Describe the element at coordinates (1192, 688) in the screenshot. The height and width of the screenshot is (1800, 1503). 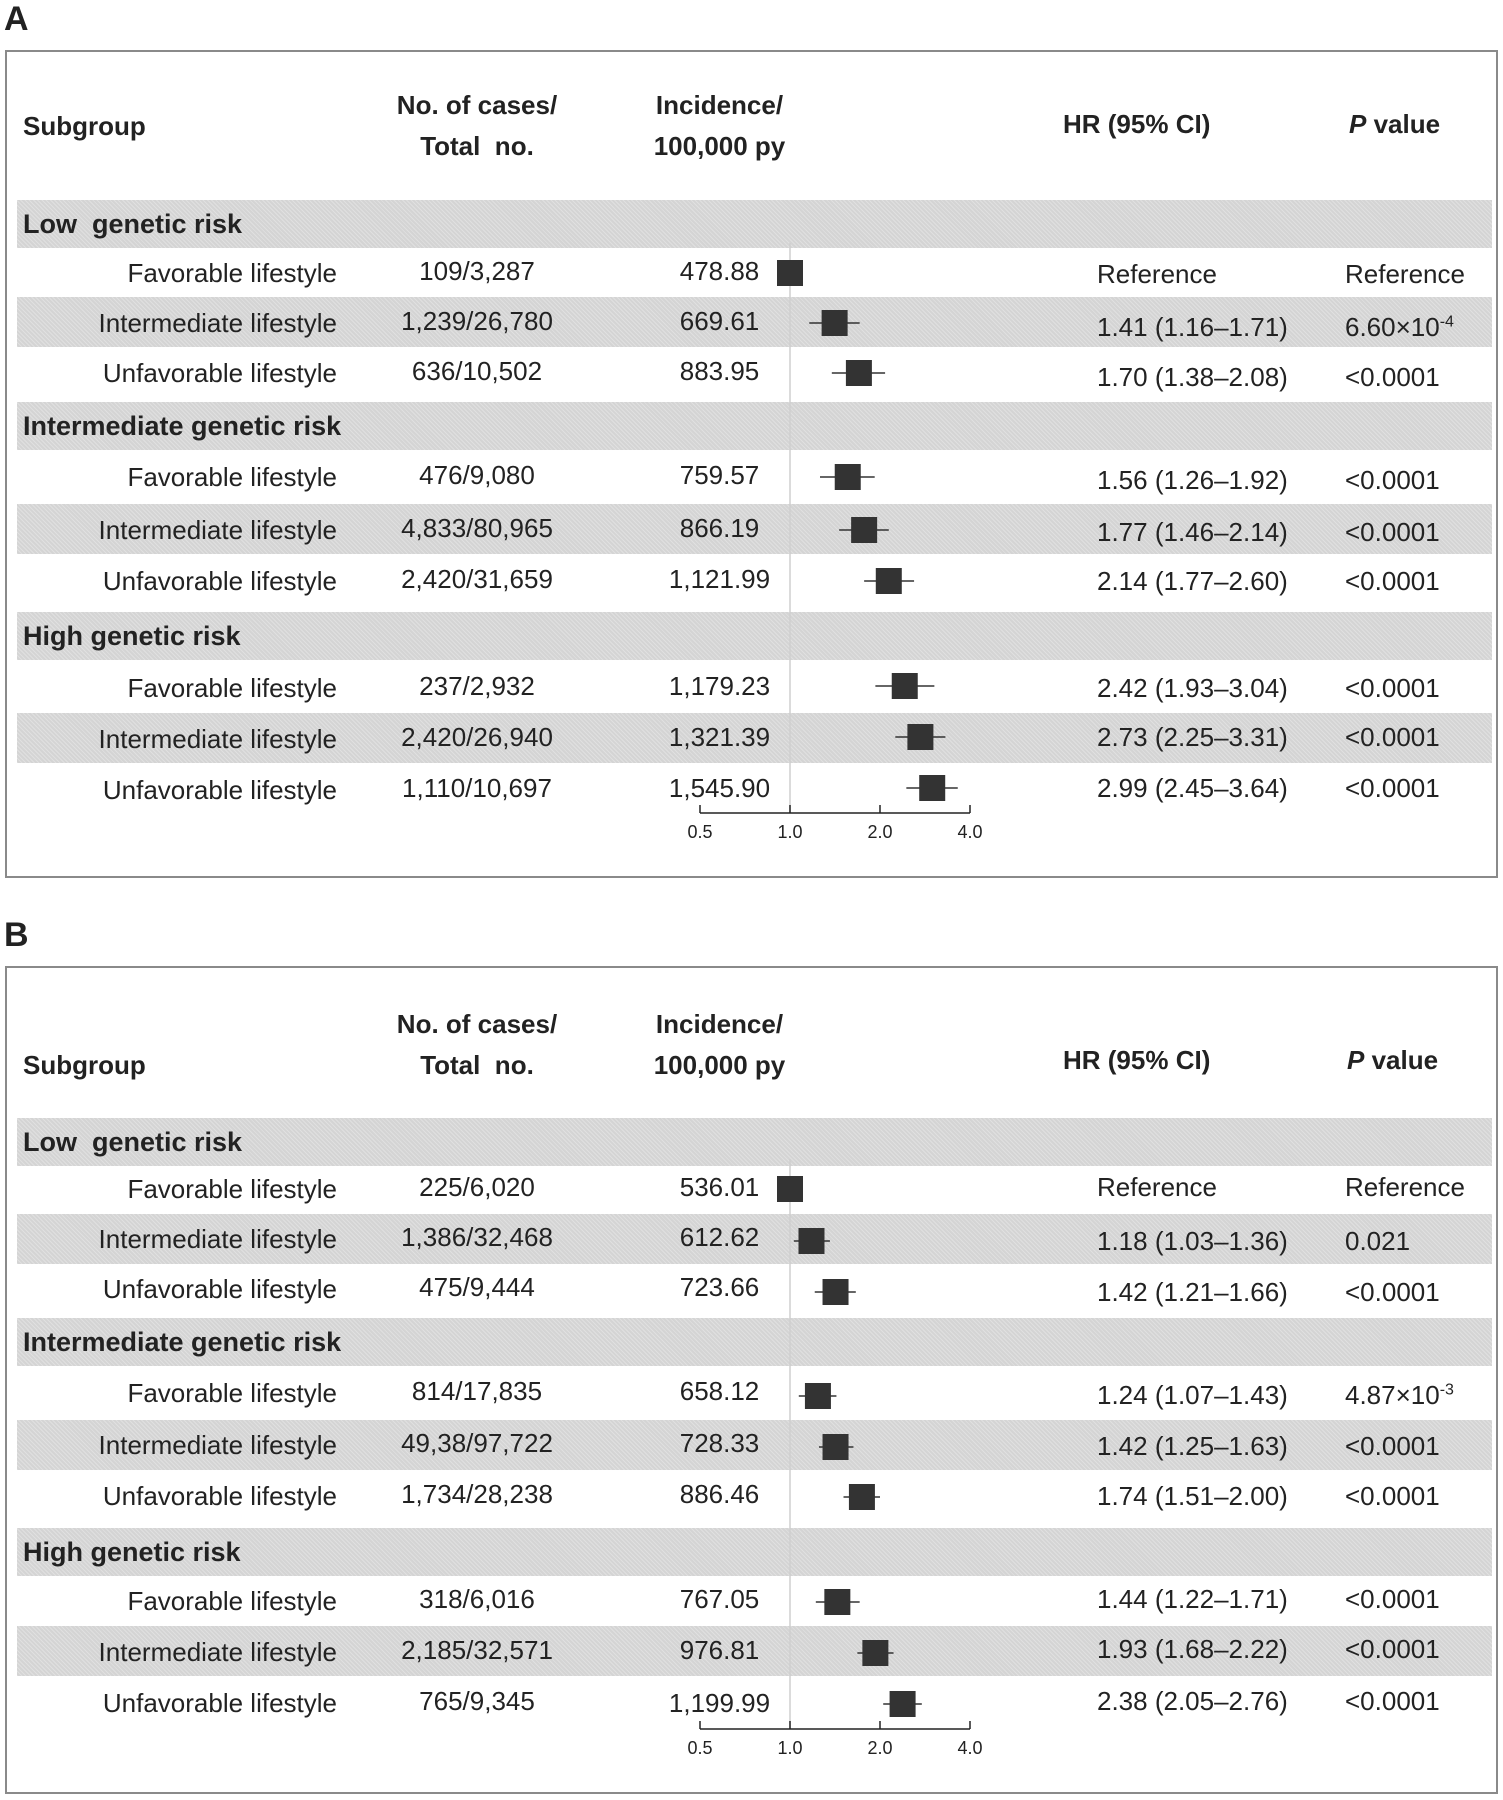
I see `row-hr: 2.42 (1.93–3.04)` at that location.